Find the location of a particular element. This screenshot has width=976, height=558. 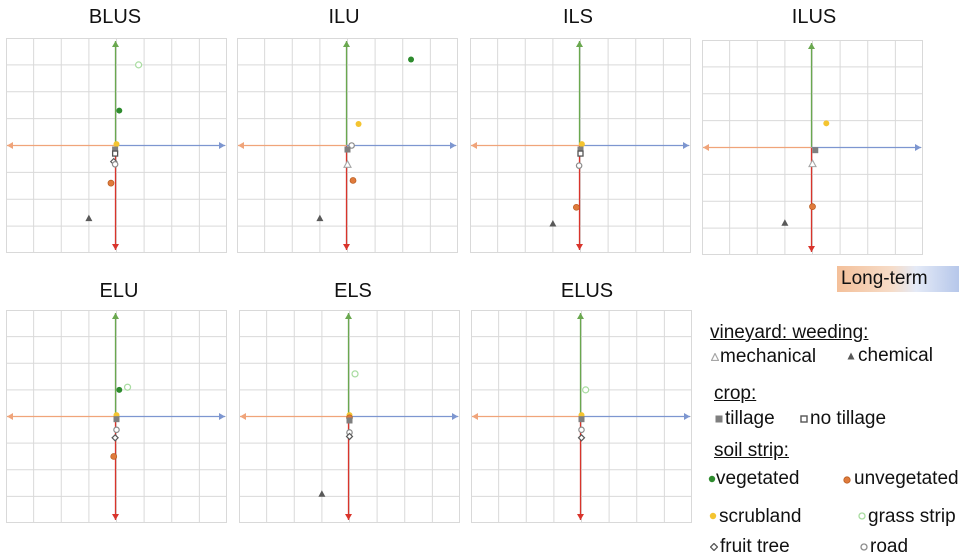

legend-scrubland-marker is located at coordinates (713, 516).